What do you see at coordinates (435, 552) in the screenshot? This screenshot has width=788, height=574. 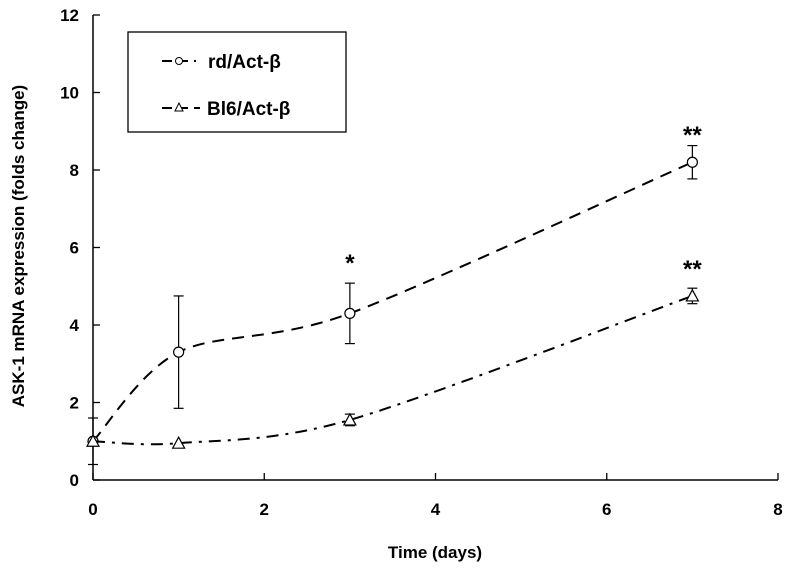 I see `x-axis-label: Time (days)` at bounding box center [435, 552].